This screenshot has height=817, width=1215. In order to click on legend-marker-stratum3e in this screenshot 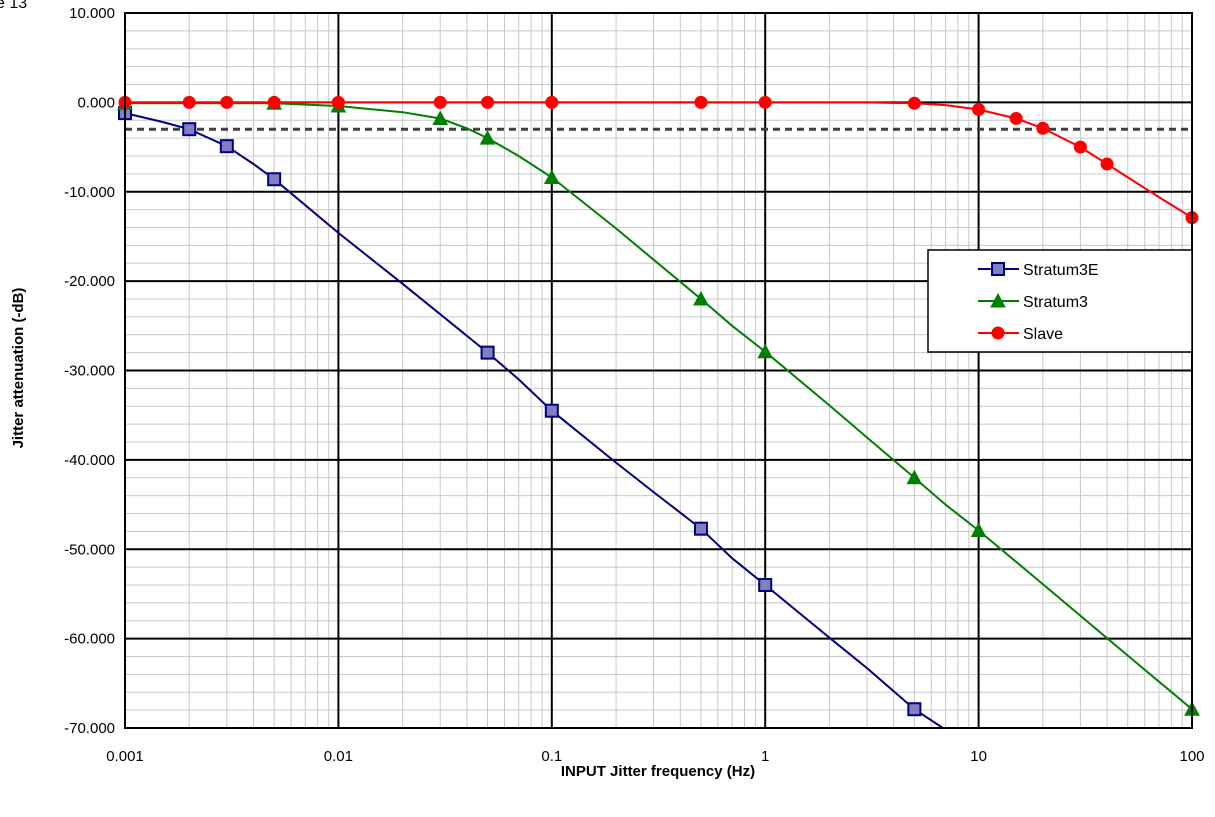, I will do `click(998, 269)`.